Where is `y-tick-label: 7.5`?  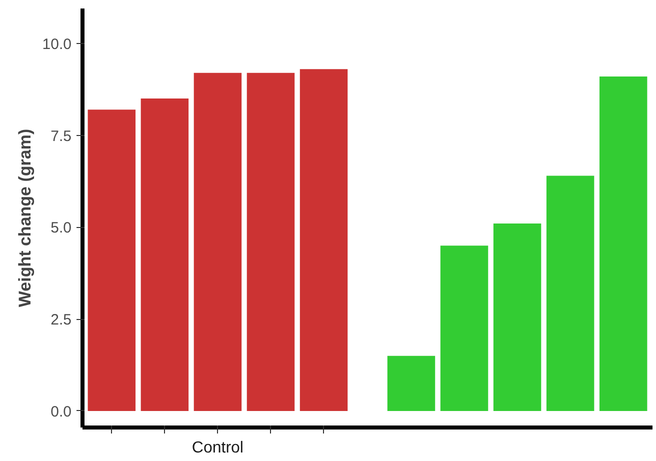
y-tick-label: 7.5 is located at coordinates (61, 136).